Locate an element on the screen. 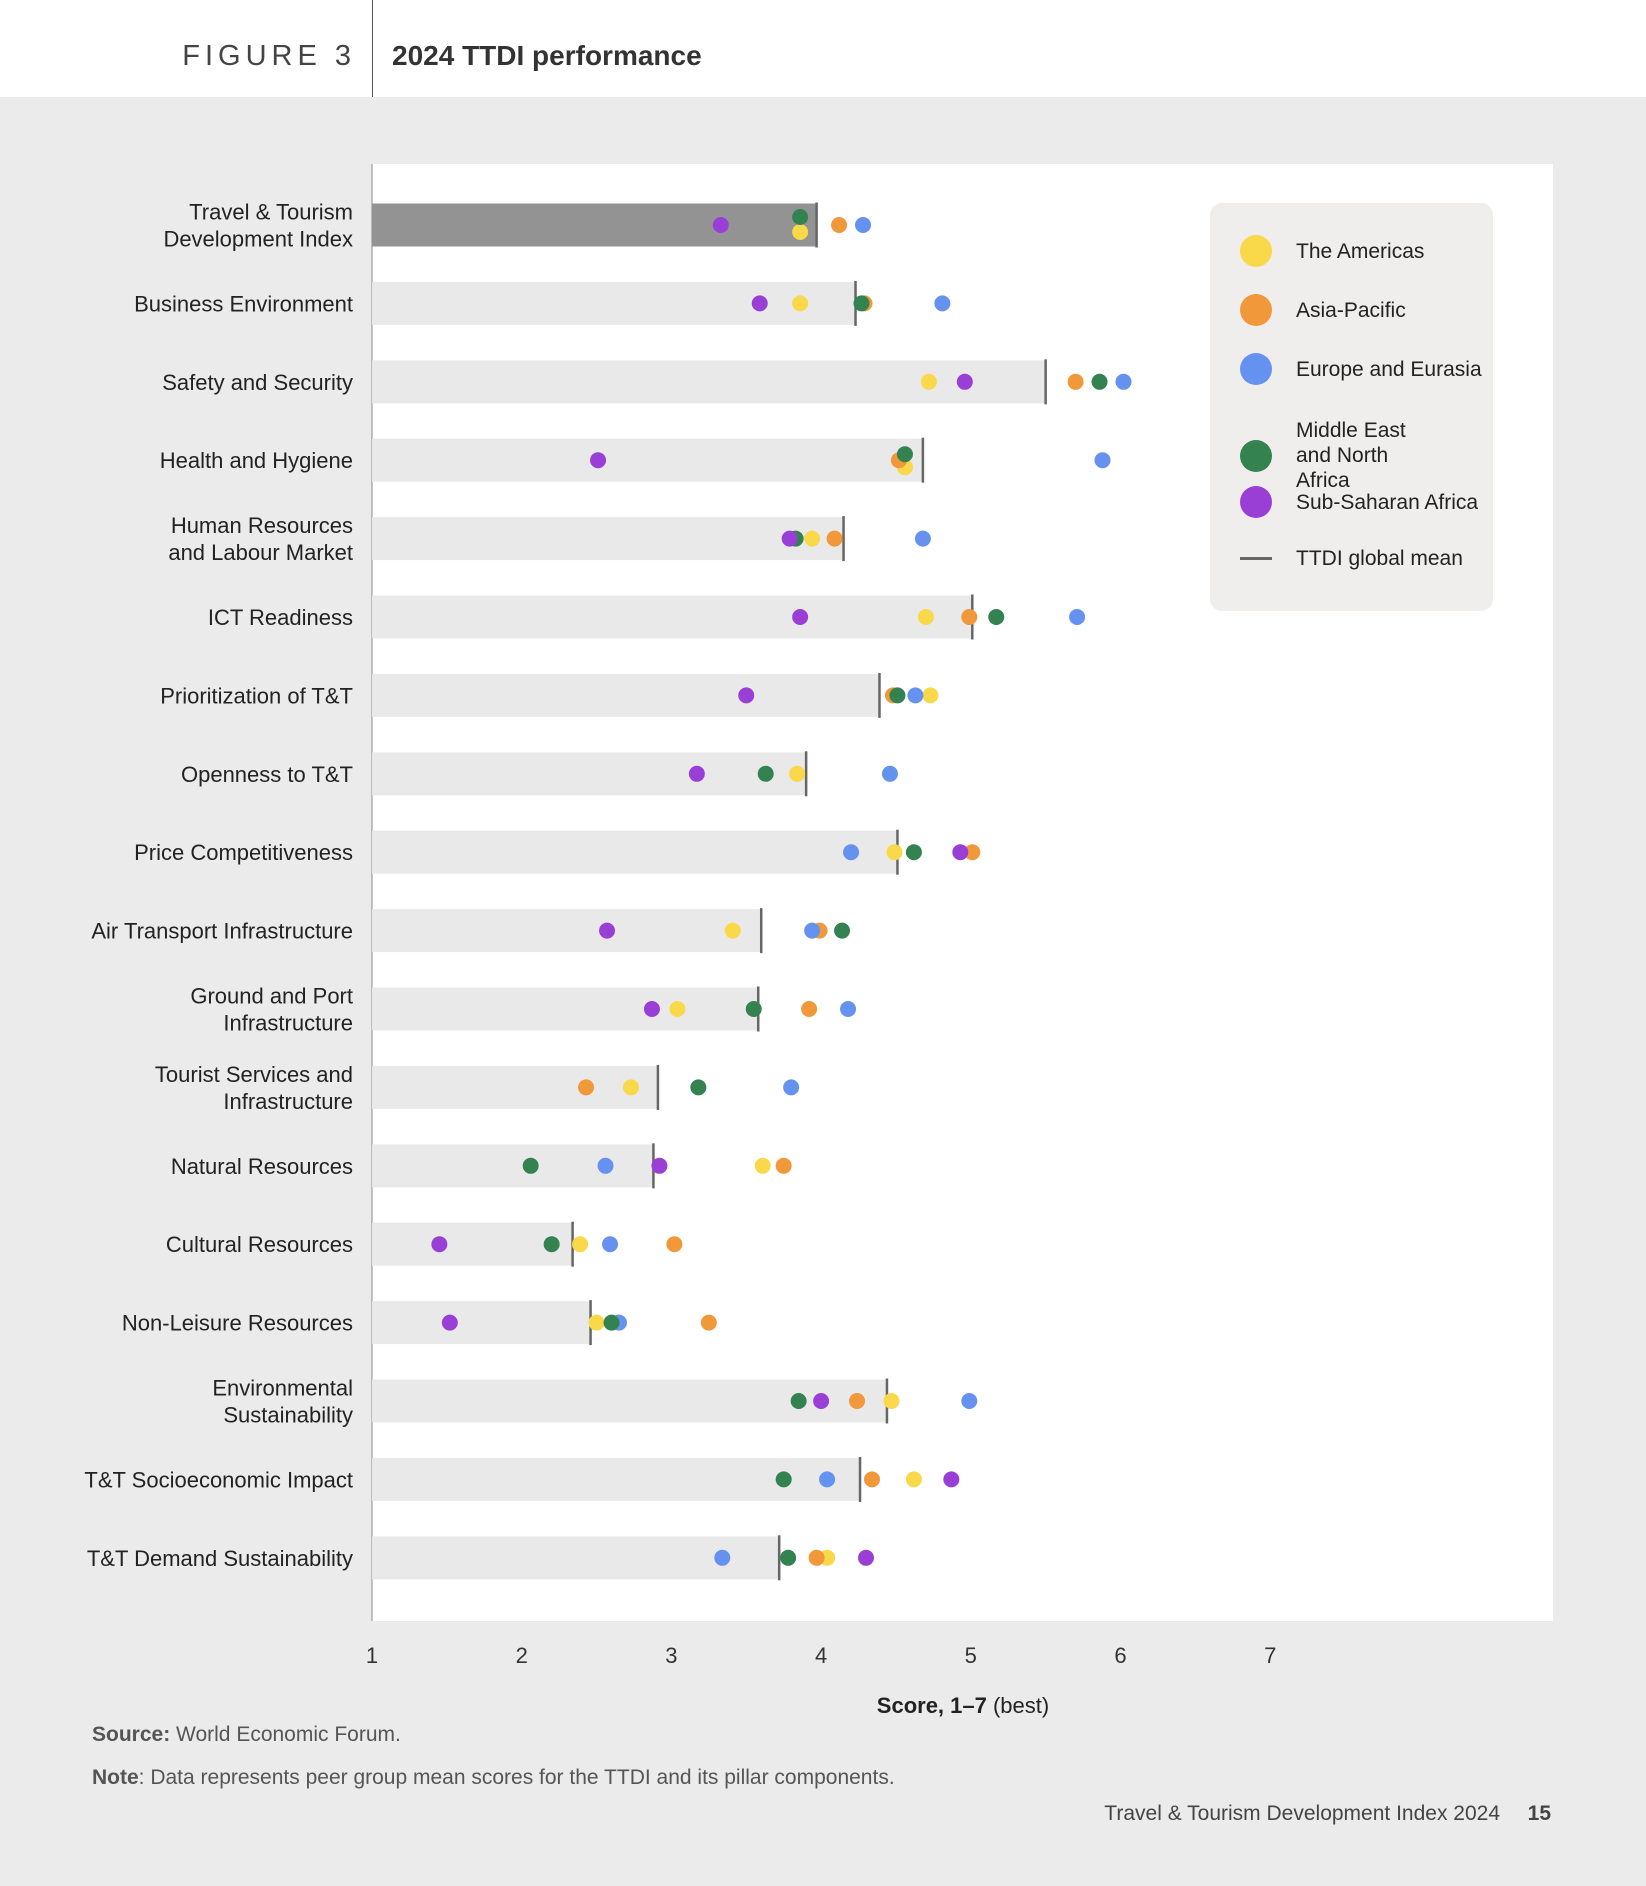 Image resolution: width=1646 pixels, height=1886 pixels. legend-swatch-global-mean is located at coordinates (1256, 558).